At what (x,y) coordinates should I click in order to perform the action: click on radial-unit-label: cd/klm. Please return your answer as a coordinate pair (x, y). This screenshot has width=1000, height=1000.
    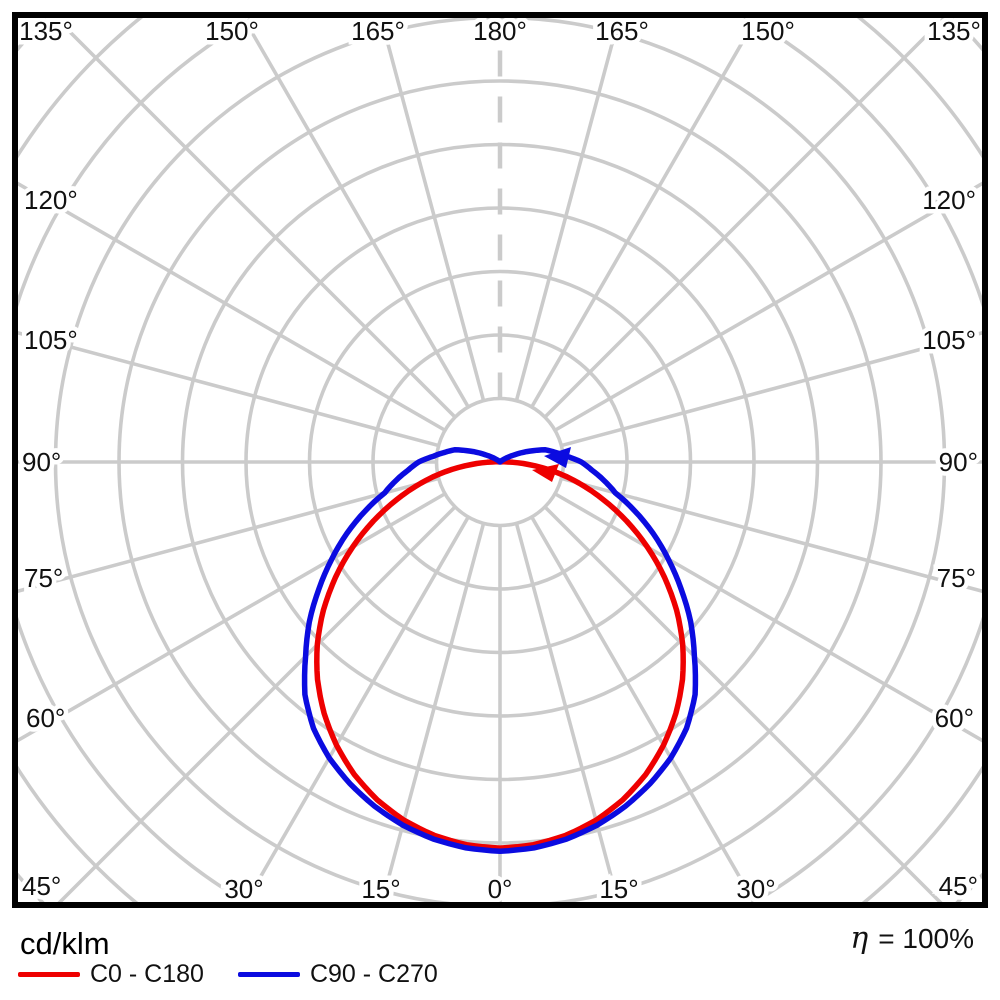
    Looking at the image, I should click on (65, 943).